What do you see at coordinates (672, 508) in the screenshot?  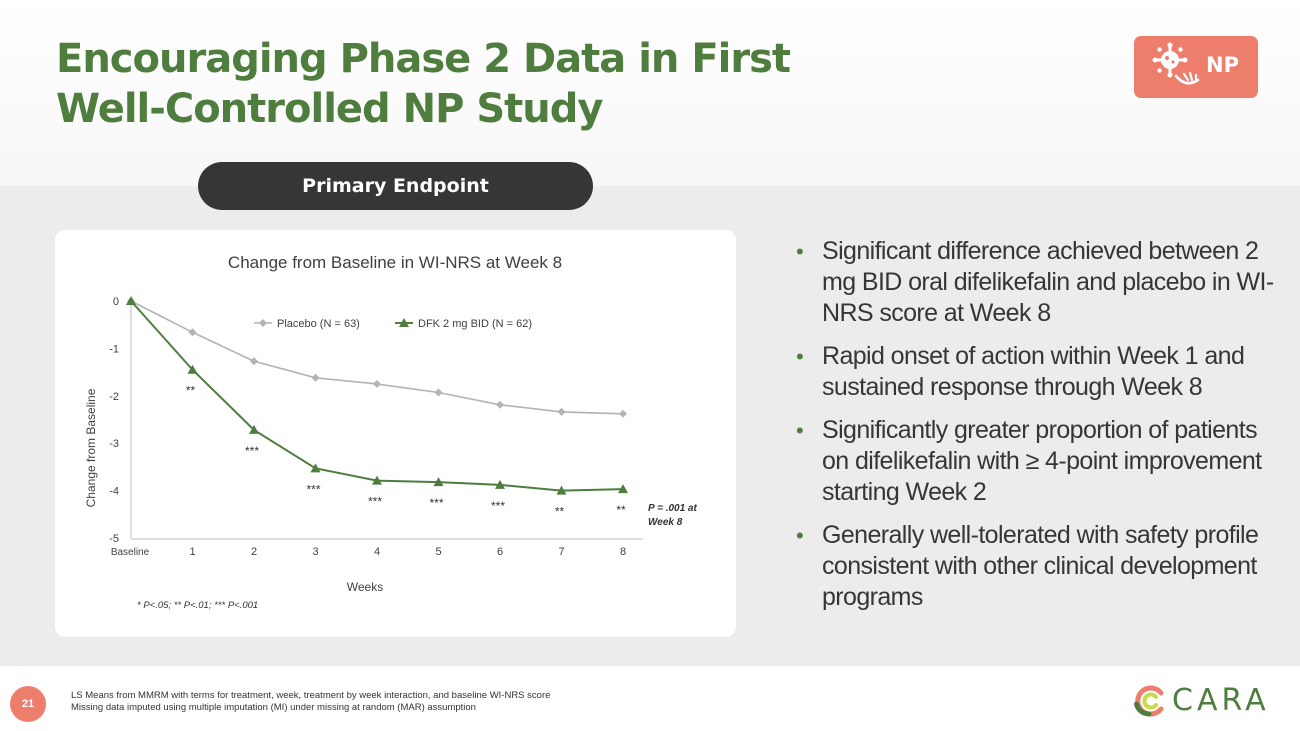 I see `week8-annotation-line-1: P = .001 at` at bounding box center [672, 508].